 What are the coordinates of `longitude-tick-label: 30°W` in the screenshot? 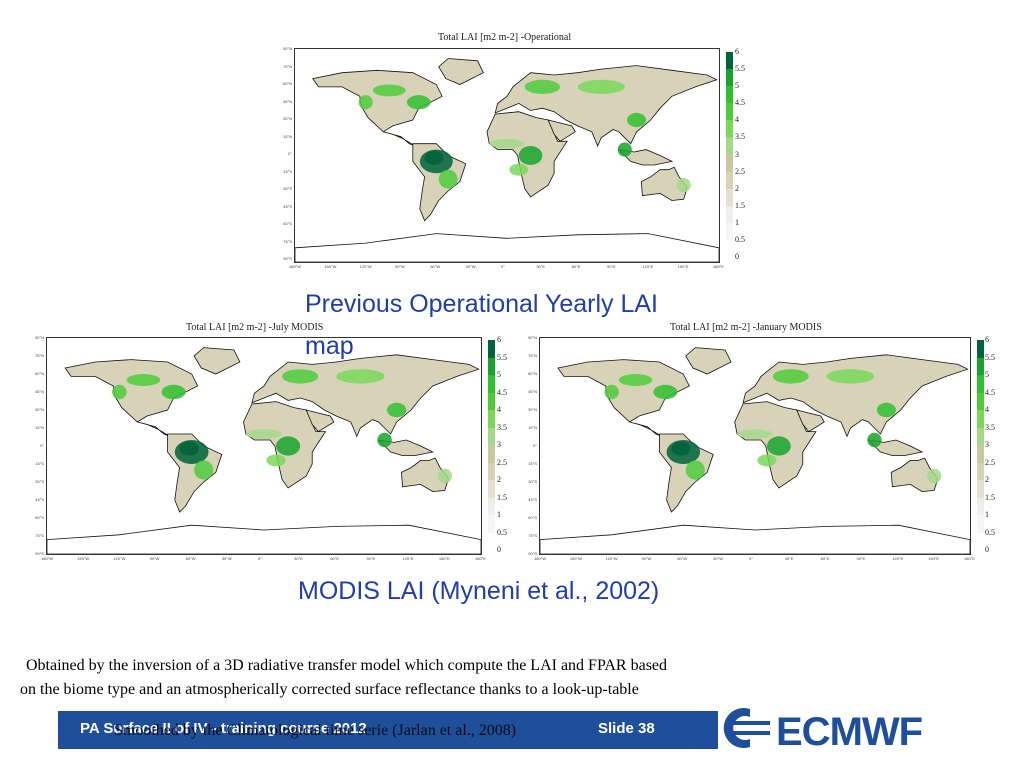 It's located at (470, 266).